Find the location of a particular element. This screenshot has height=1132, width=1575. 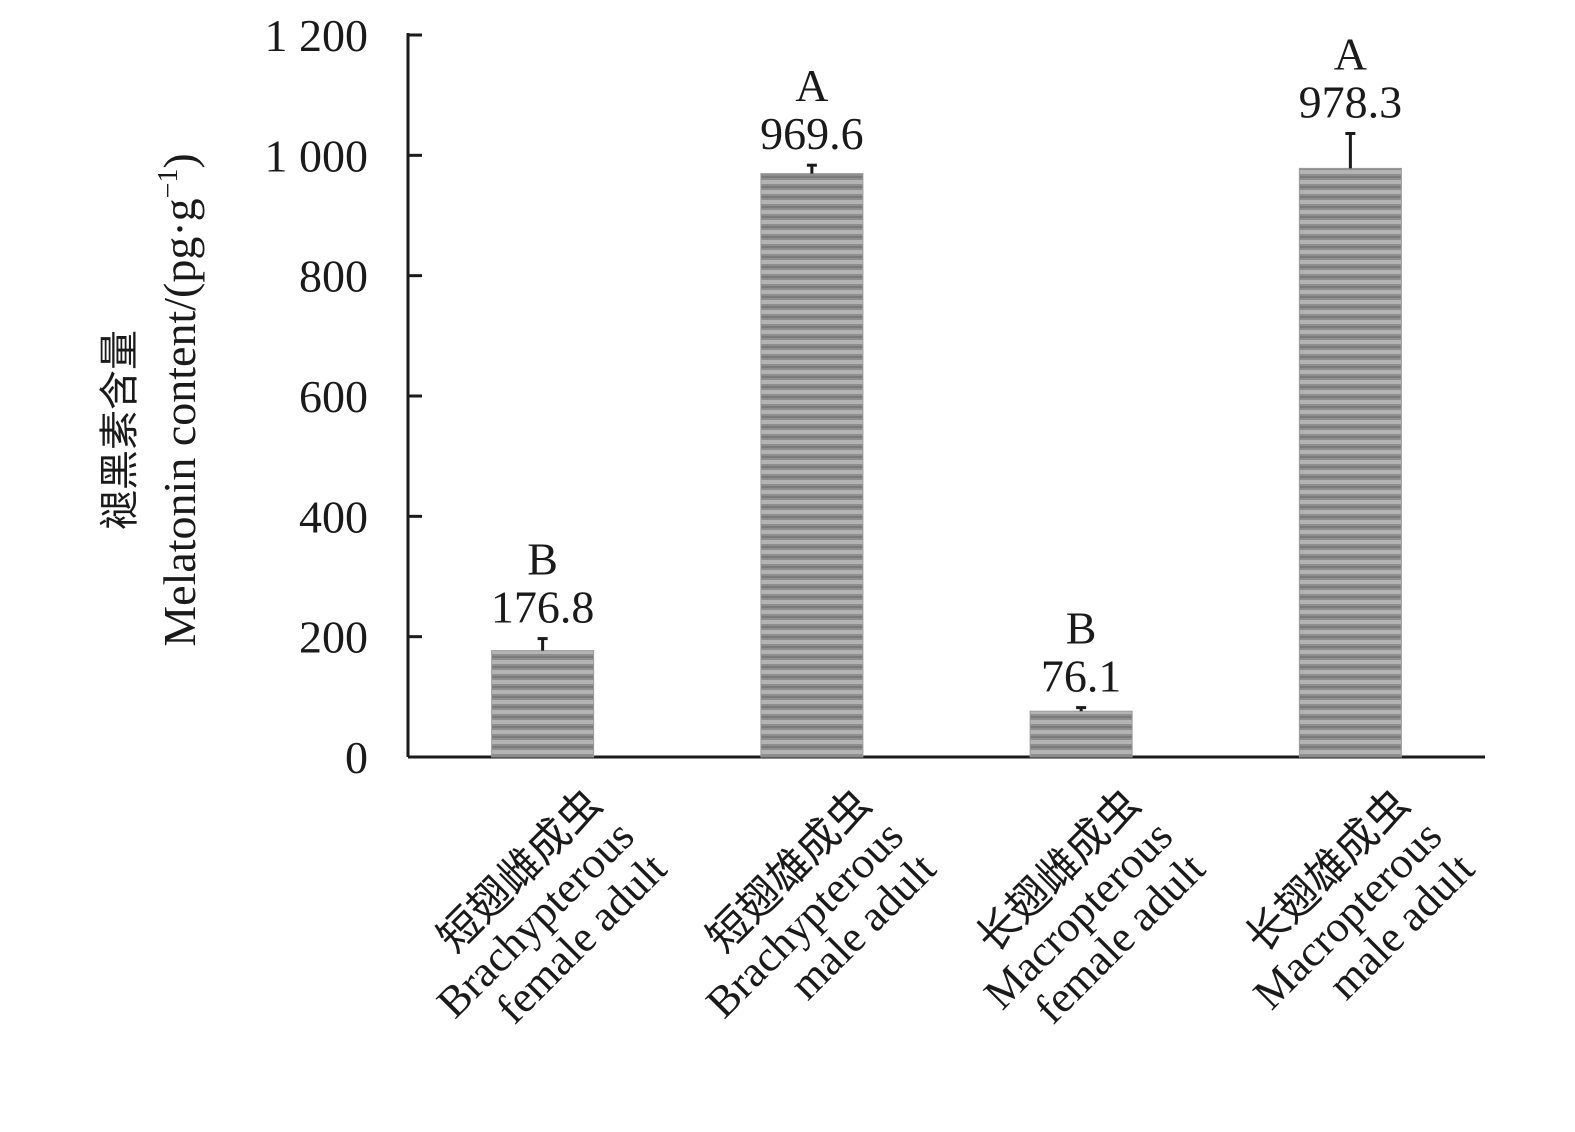

svg-text: Melatonin content/(pg·g−1) is located at coordinates (179, 400).